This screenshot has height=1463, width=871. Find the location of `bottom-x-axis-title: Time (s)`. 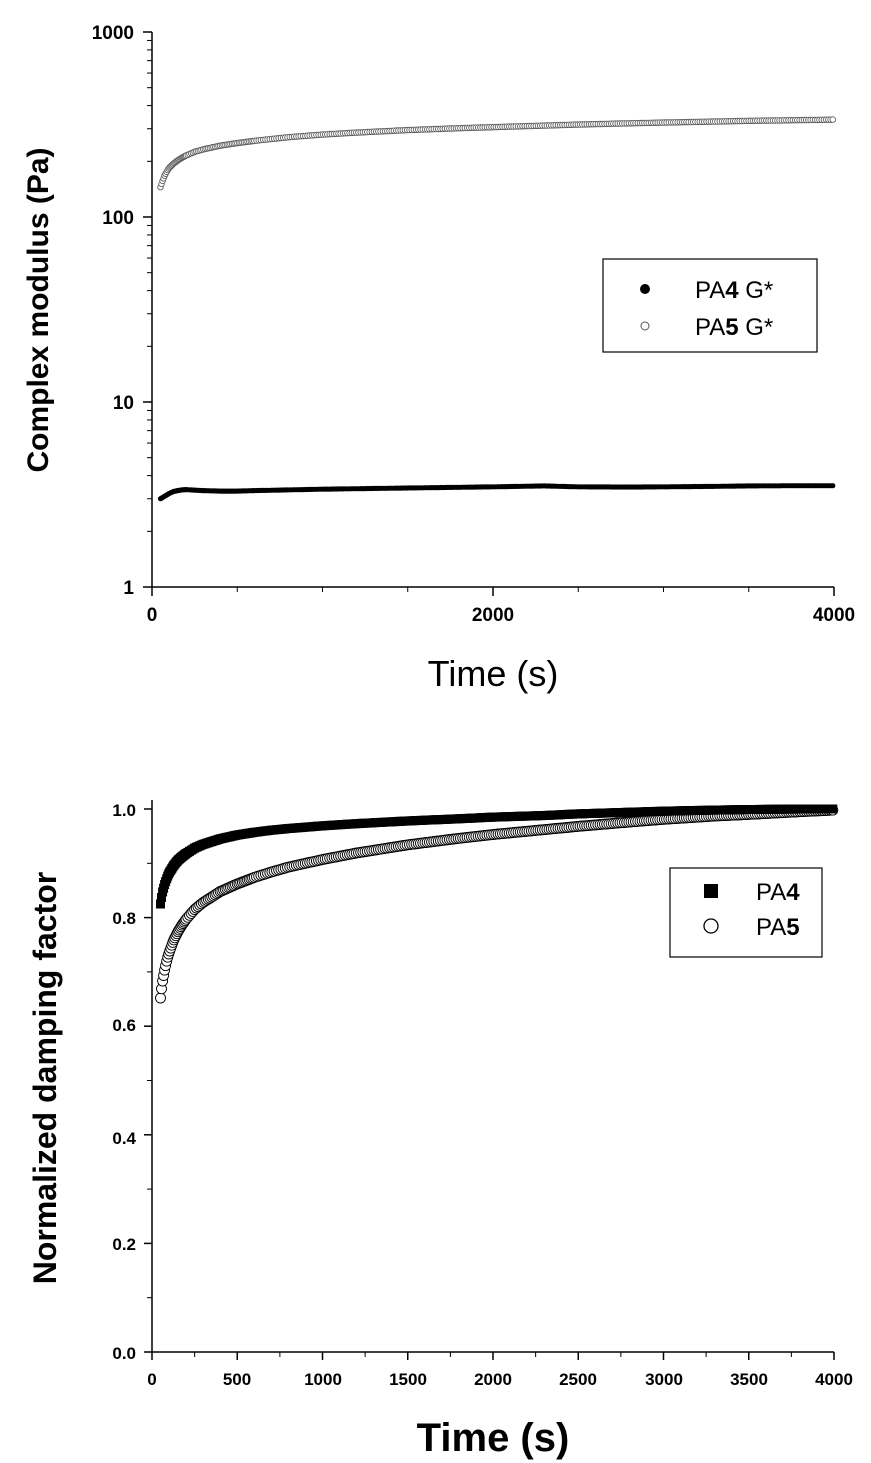

bottom-x-axis-title: Time (s) is located at coordinates (493, 1438).